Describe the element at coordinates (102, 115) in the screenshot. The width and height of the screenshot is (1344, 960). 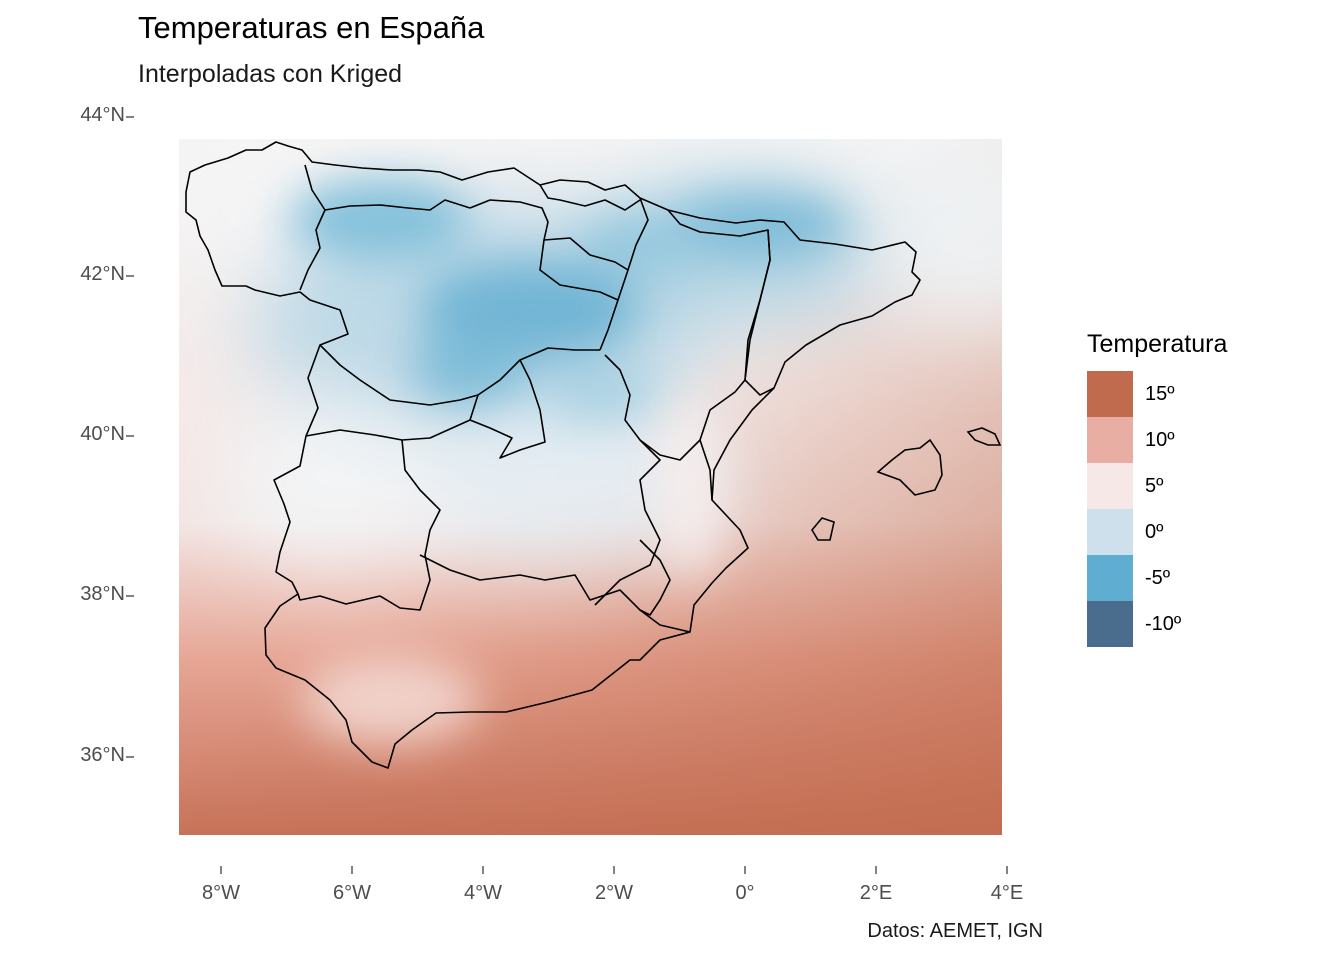
I see `y-tick-label: 44°N` at that location.